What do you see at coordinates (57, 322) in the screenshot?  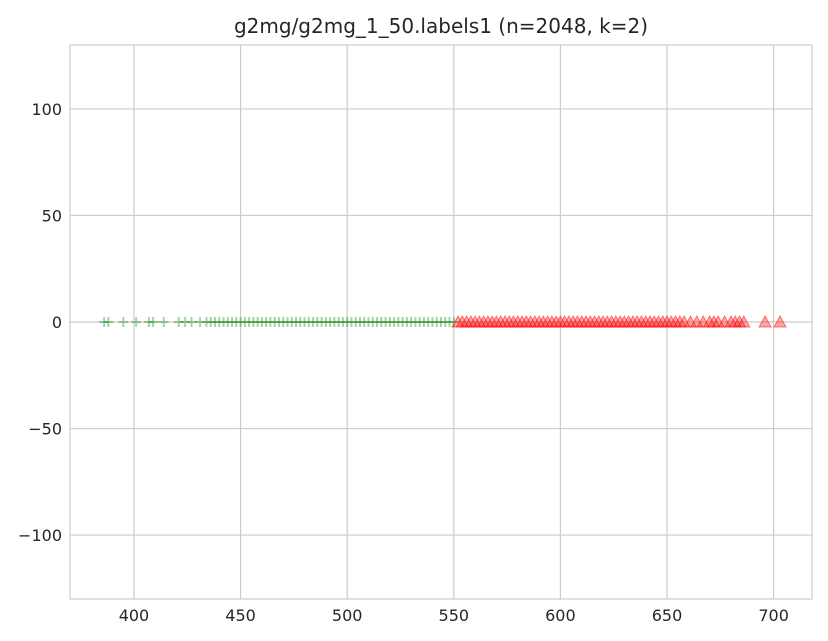 I see `y-tick-label: 0` at bounding box center [57, 322].